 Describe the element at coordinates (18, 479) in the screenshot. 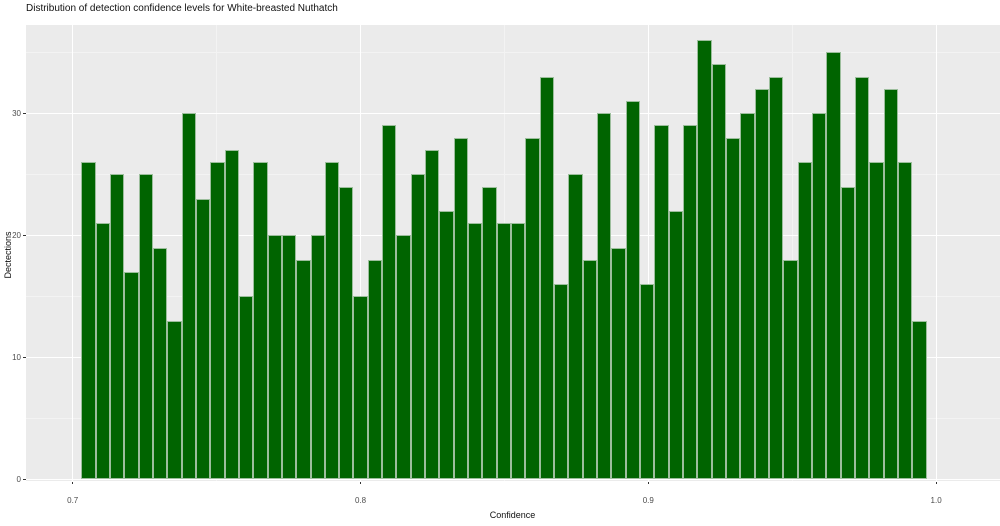

I see `y-tick-label: 0` at that location.